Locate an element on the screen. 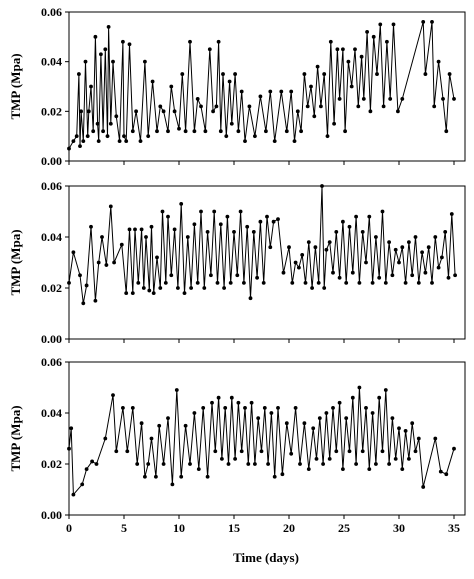 This screenshot has width=474, height=579. y-tick-label: 0.04 is located at coordinates (51, 62).